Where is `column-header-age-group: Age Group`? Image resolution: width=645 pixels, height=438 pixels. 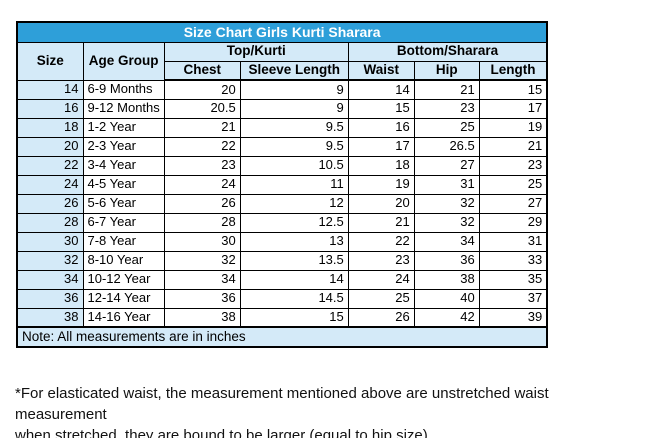
column-header-age-group: Age Group is located at coordinates (123, 61).